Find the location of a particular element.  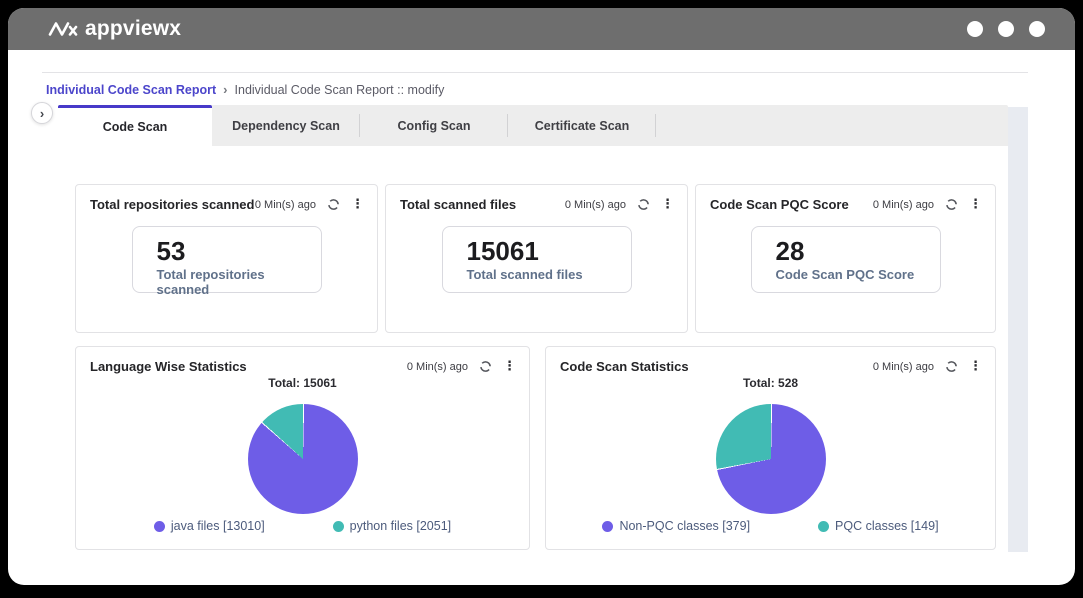

tab-code-scan: Code Scan is located at coordinates (135, 125).